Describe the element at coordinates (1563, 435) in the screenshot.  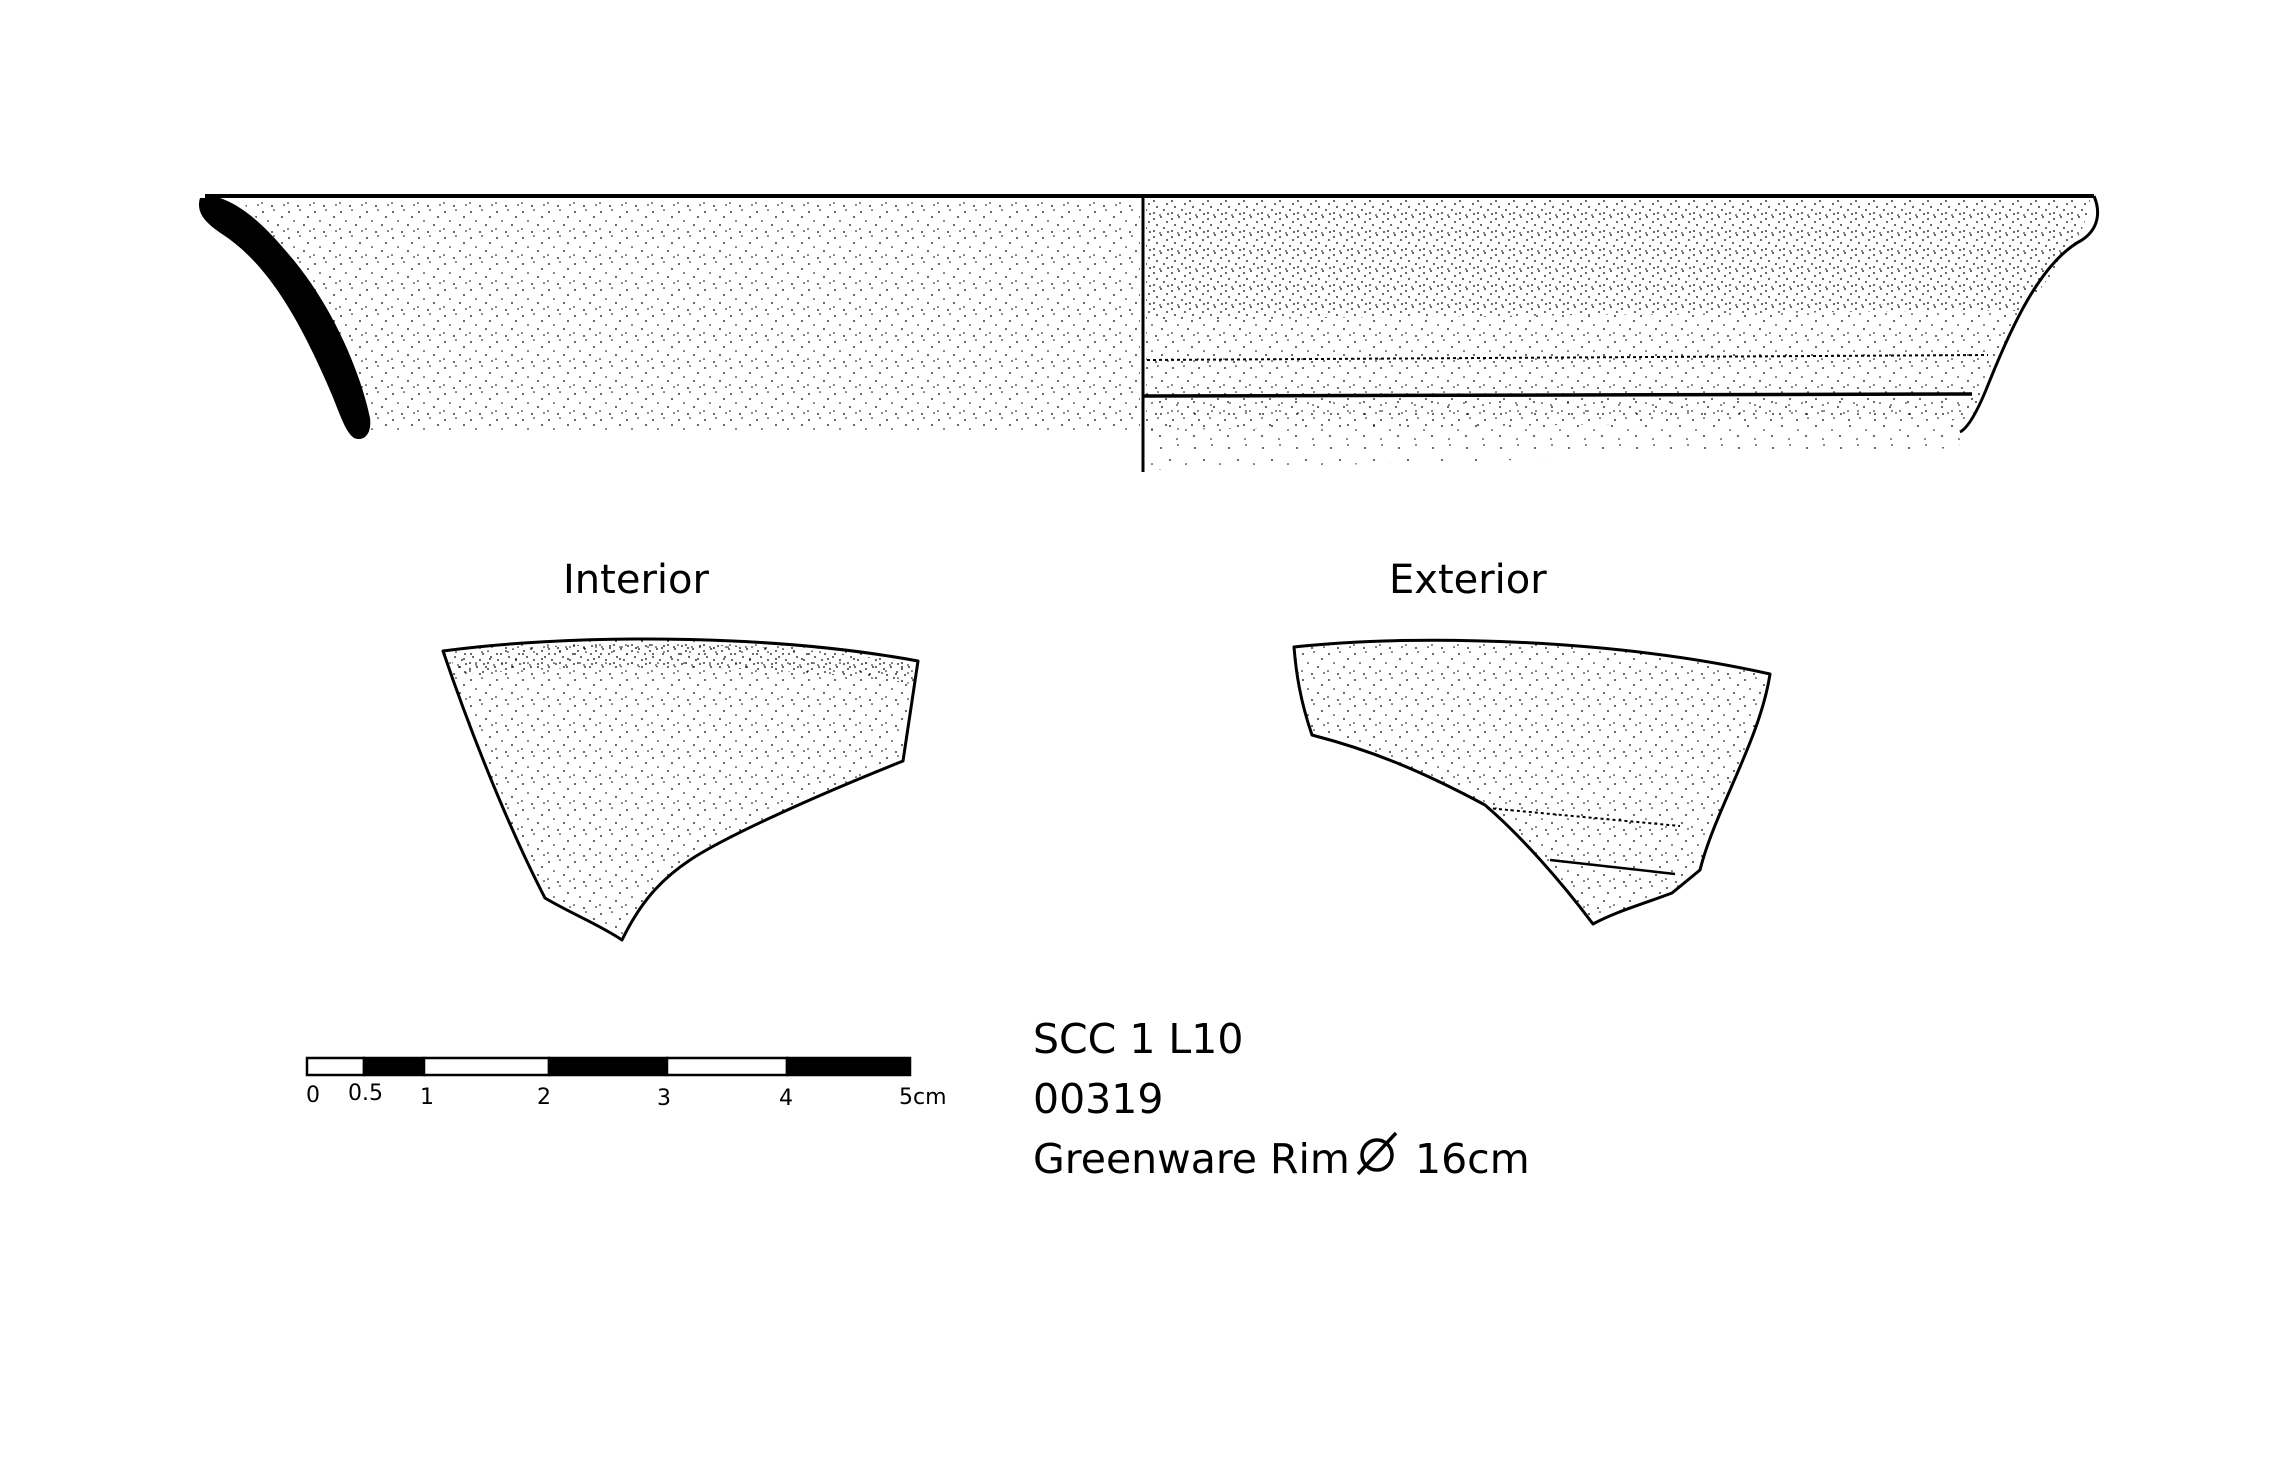
I see `exterior-stipple-base` at that location.